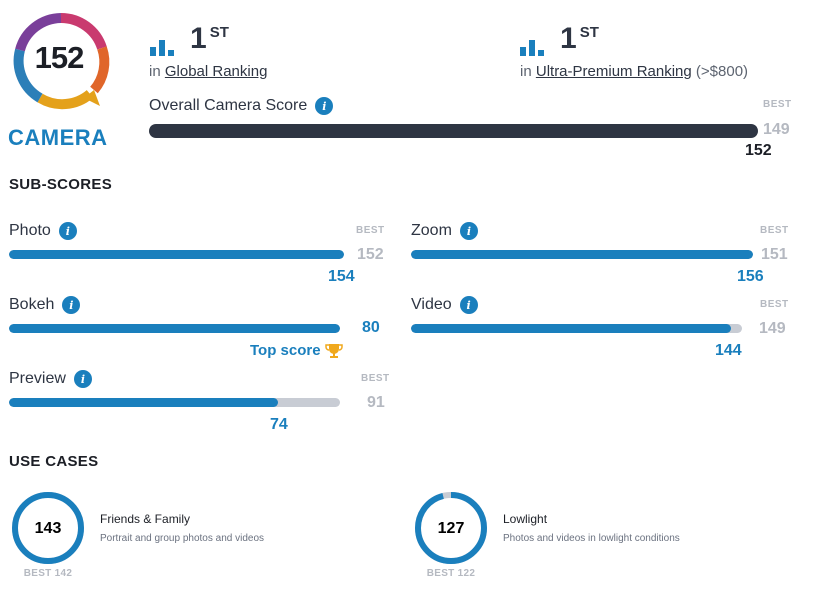 The image size is (819, 600). I want to click on preview-best-value: 91, so click(376, 402).